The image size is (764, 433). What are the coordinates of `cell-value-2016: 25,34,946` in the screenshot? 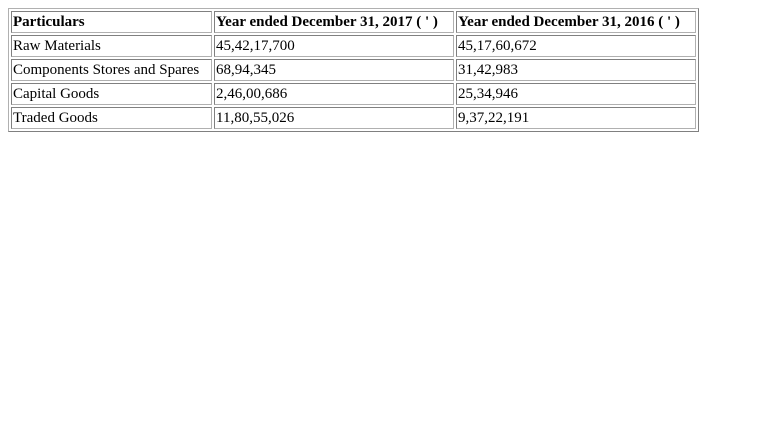 It's located at (576, 94).